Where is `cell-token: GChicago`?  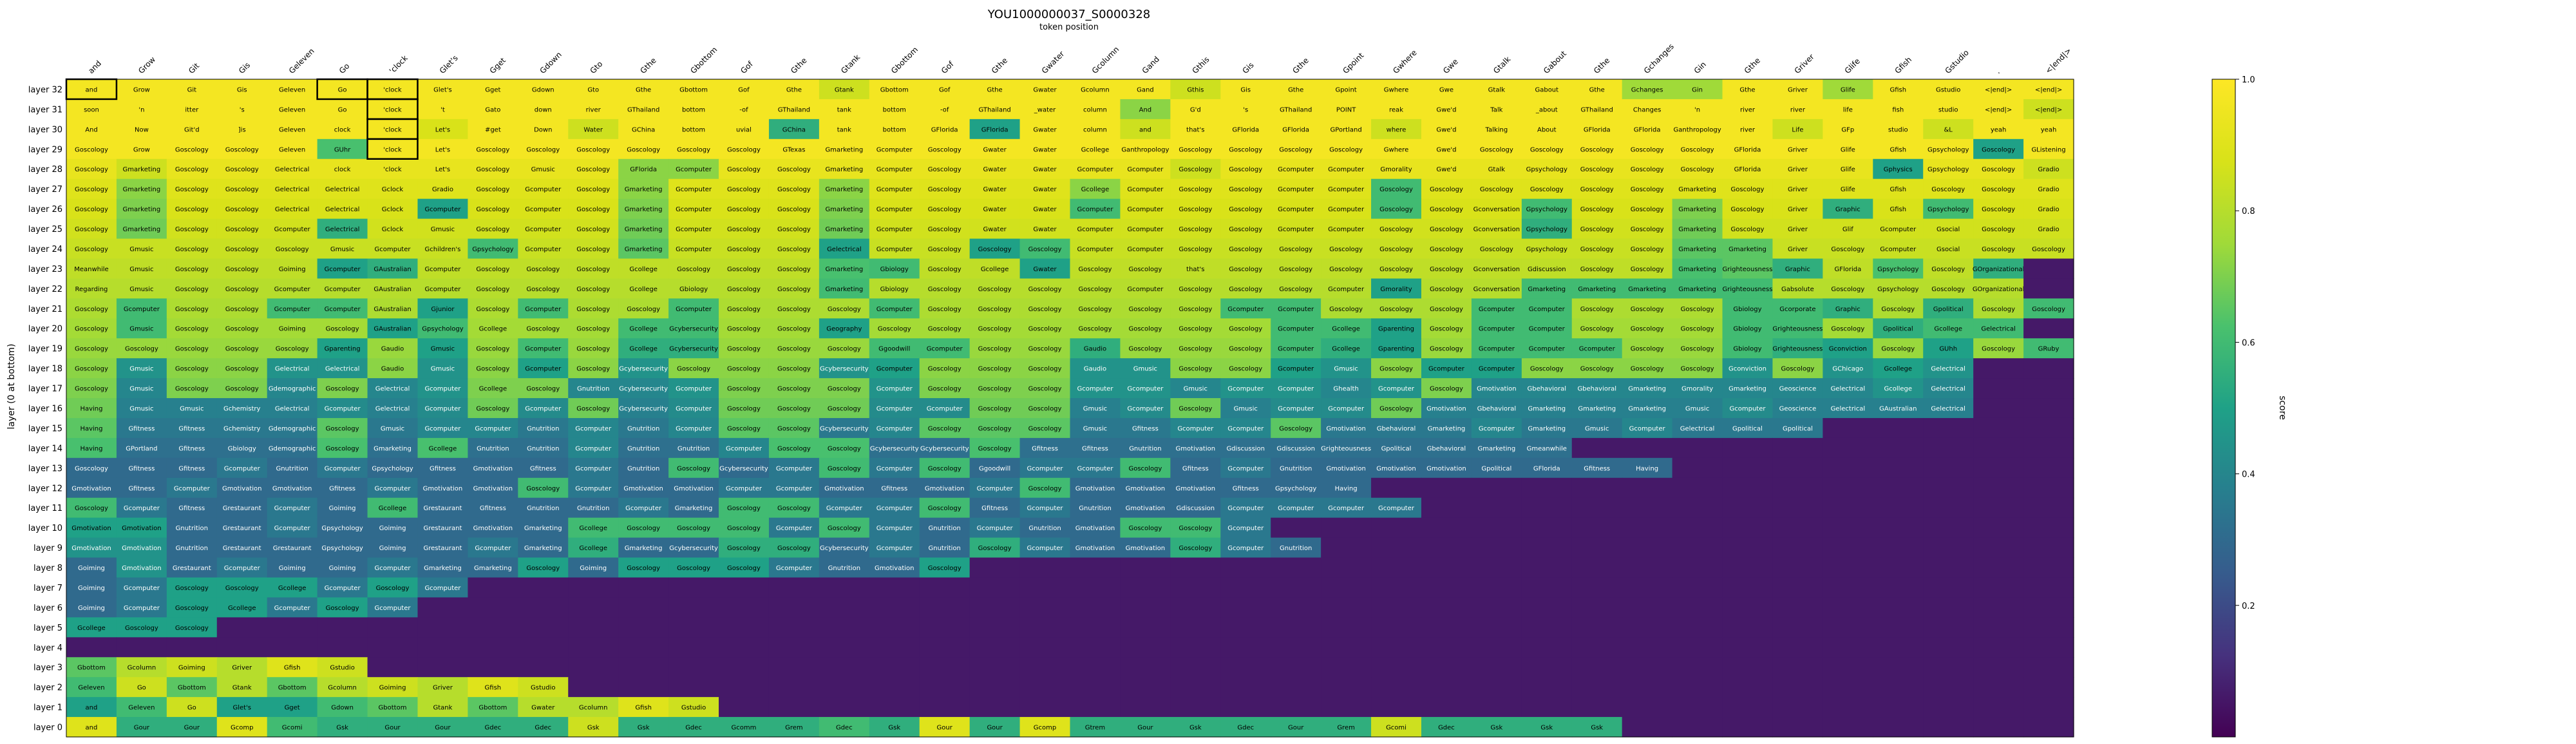
cell-token: GChicago is located at coordinates (1847, 370).